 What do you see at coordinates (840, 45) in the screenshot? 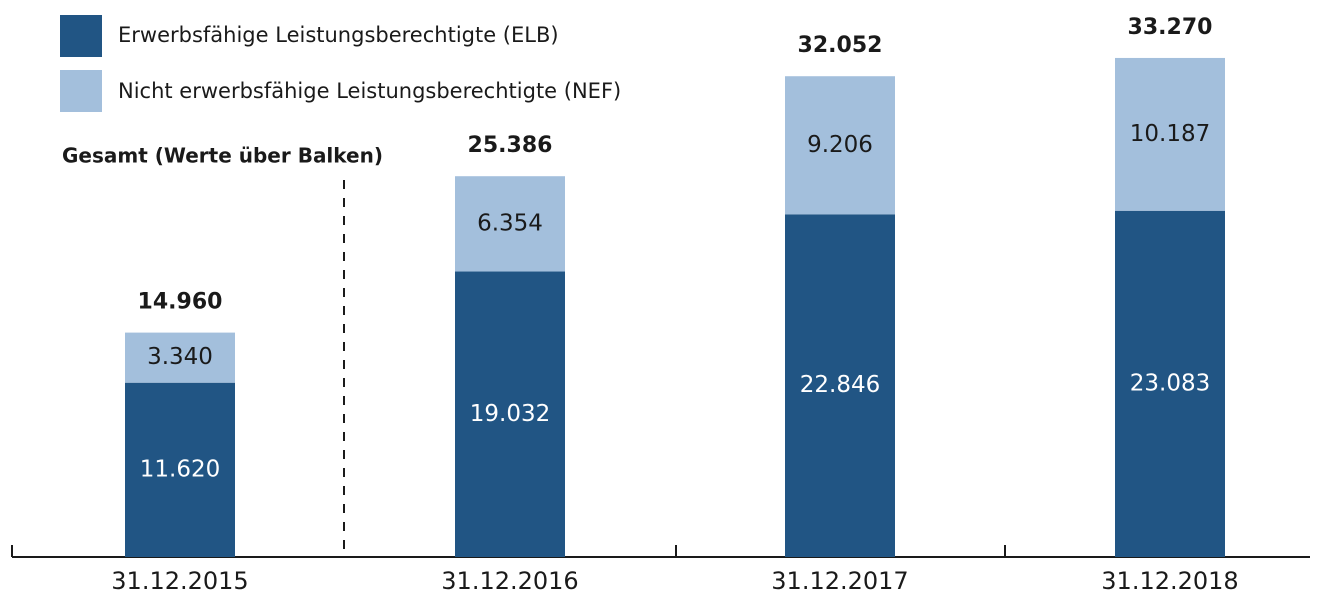
I see `total-label: 32.052` at bounding box center [840, 45].